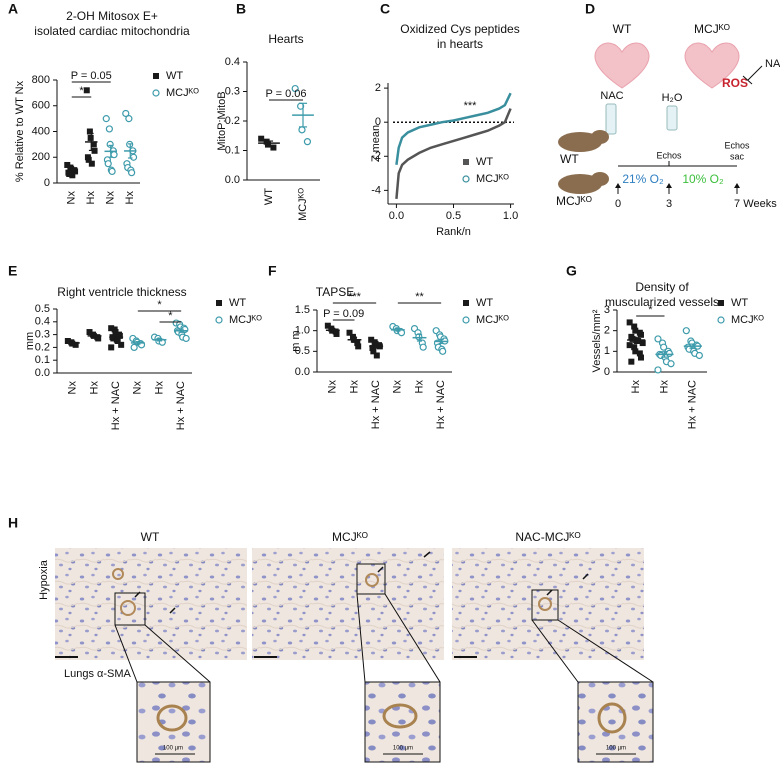 The width and height of the screenshot is (780, 766). What do you see at coordinates (747, 80) in the screenshot?
I see `inhibit-bar` at bounding box center [747, 80].